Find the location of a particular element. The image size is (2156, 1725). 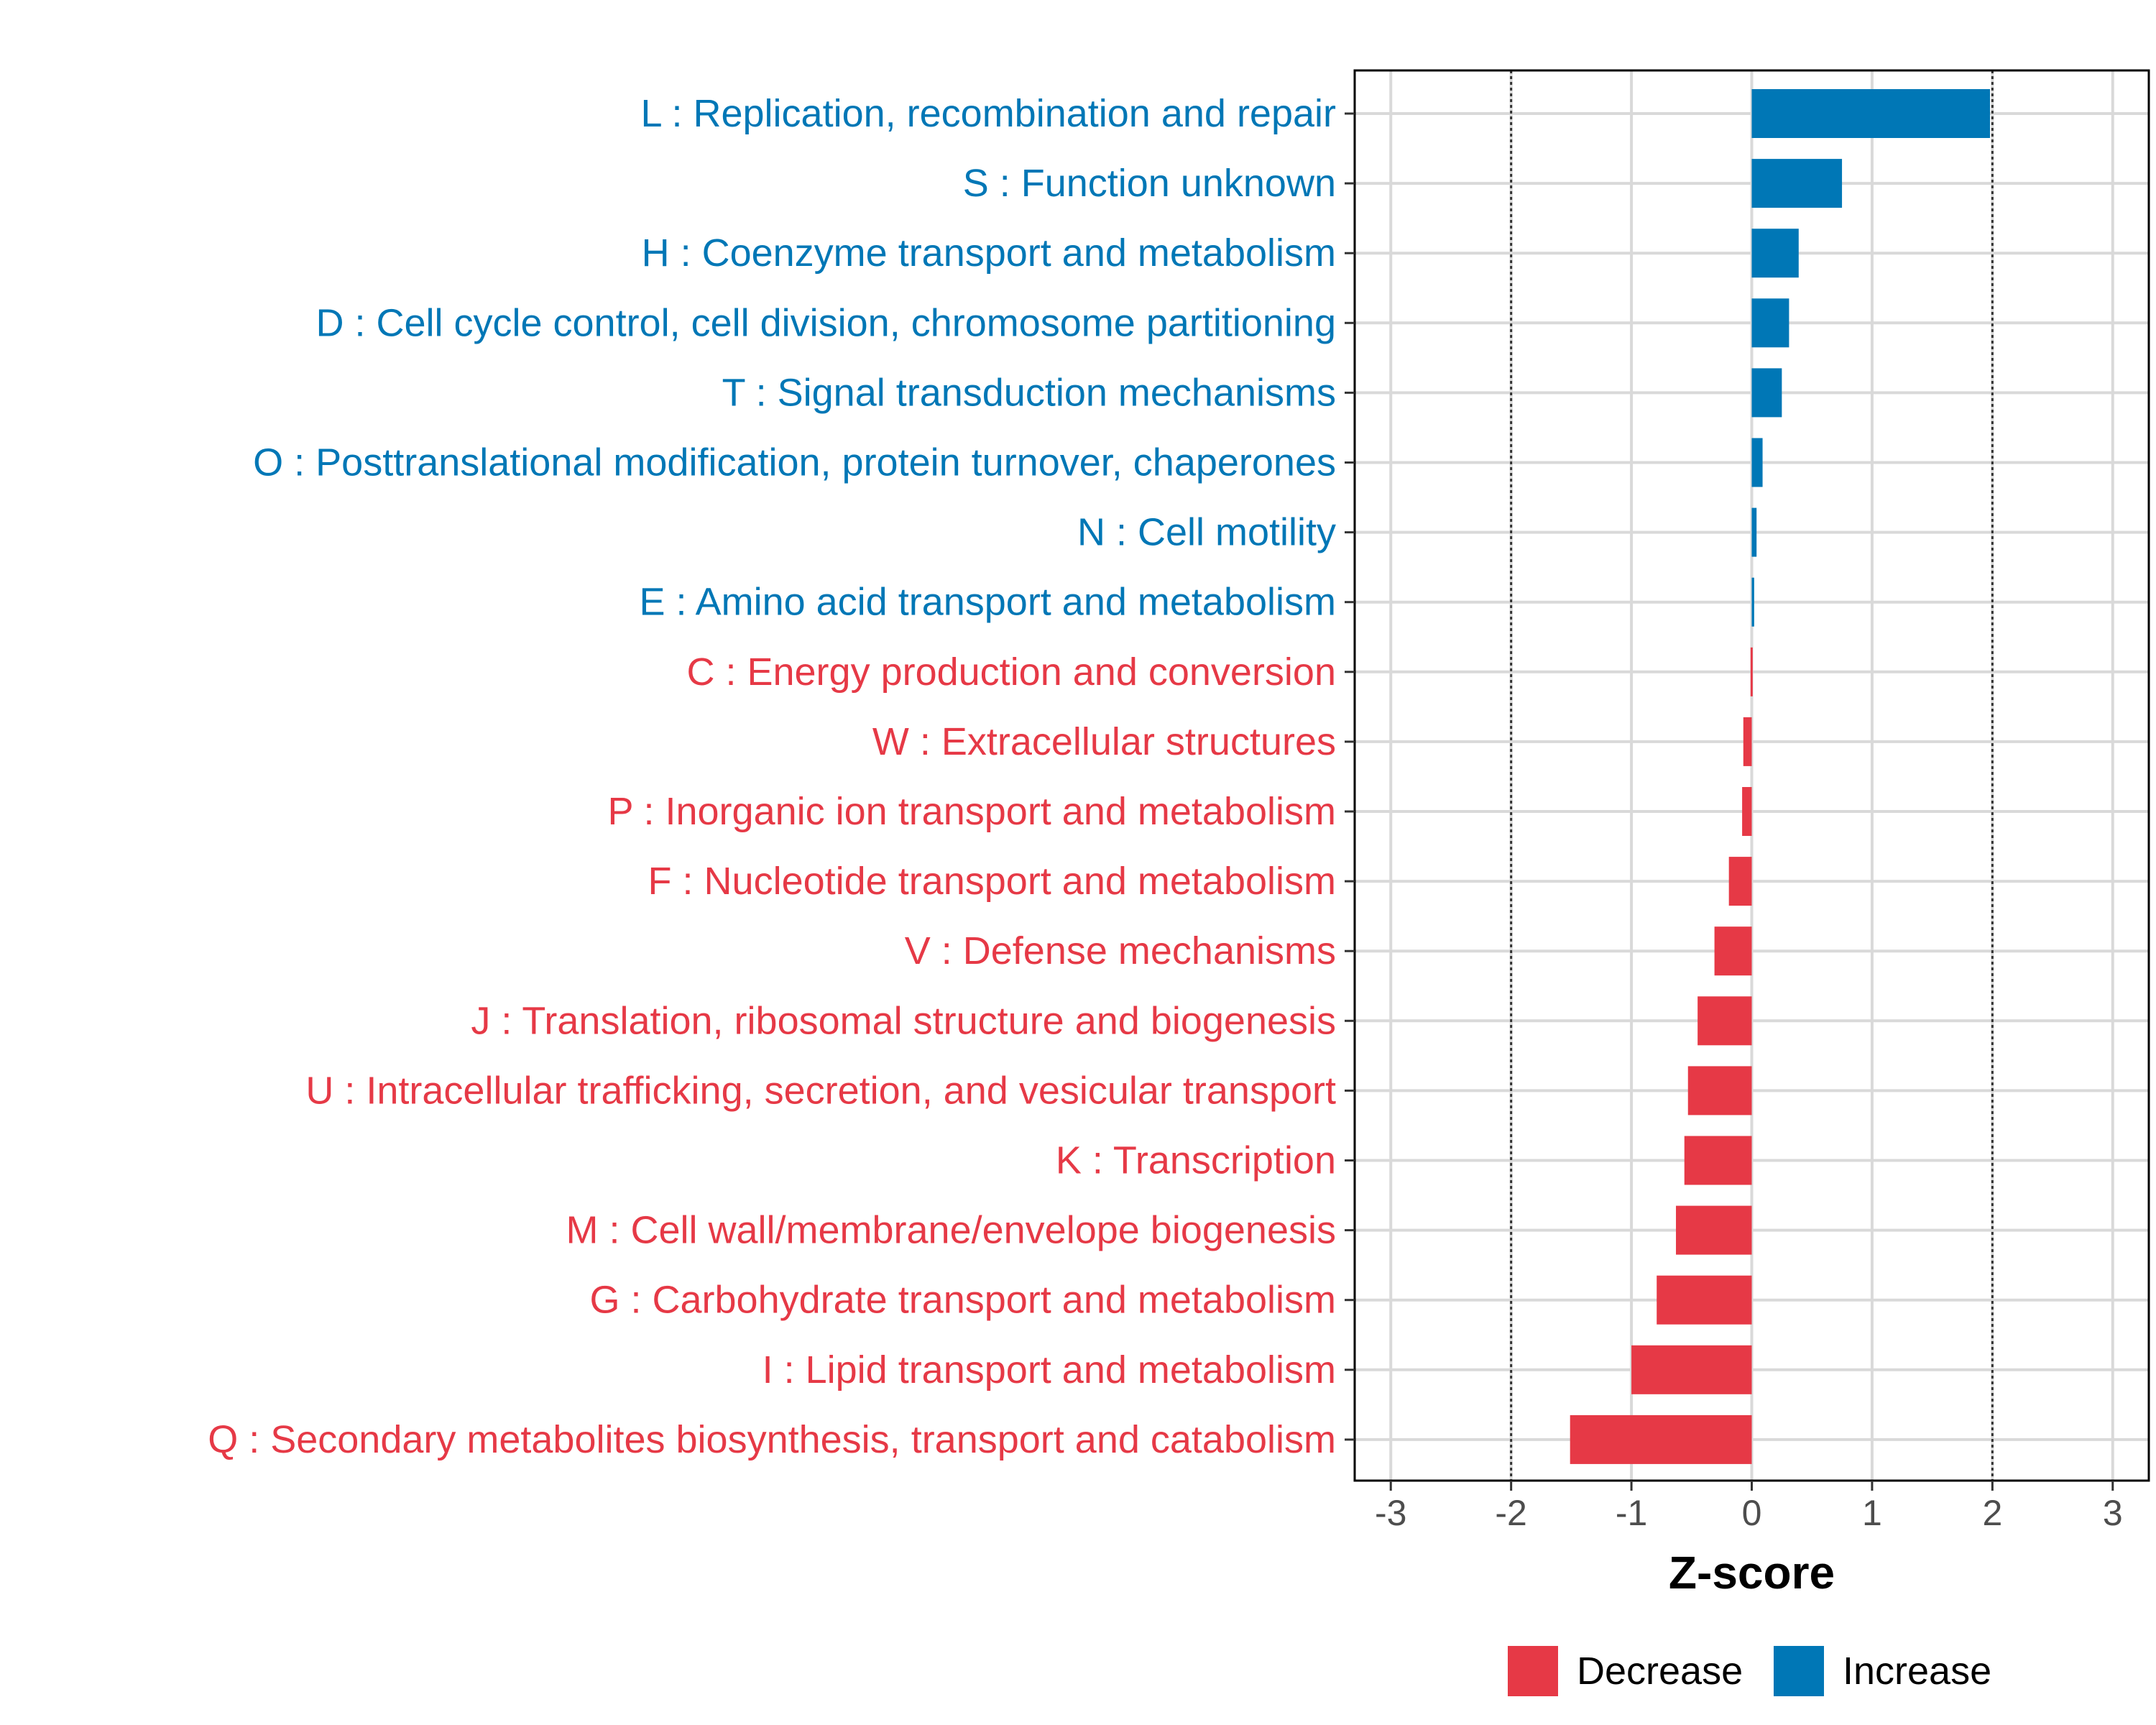

bar-L is located at coordinates (1871, 113).